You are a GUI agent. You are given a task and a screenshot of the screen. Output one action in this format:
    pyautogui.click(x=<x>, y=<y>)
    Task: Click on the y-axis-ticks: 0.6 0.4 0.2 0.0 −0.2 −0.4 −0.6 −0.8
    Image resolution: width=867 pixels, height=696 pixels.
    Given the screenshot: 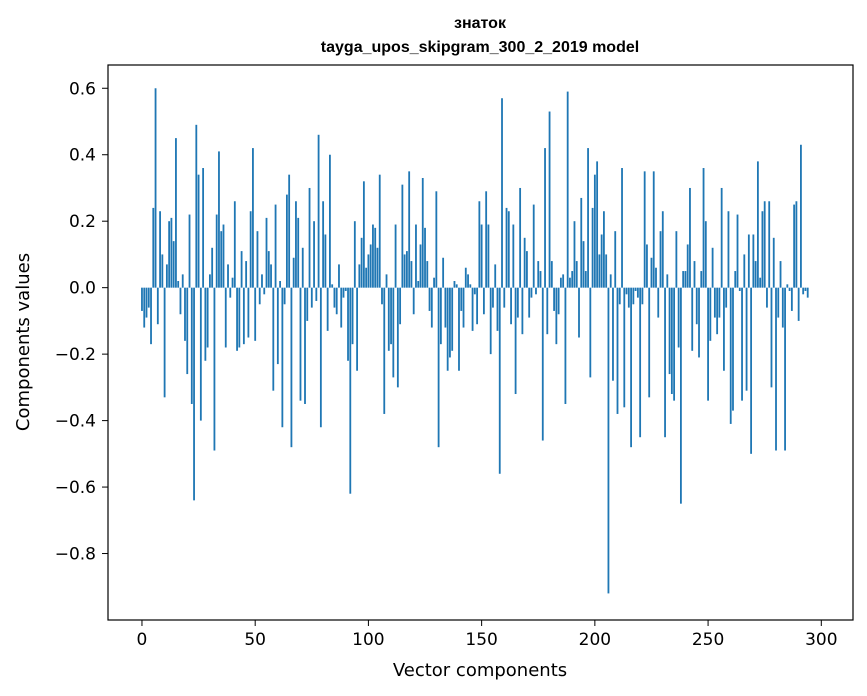 What is the action you would take?
    pyautogui.click(x=81, y=322)
    